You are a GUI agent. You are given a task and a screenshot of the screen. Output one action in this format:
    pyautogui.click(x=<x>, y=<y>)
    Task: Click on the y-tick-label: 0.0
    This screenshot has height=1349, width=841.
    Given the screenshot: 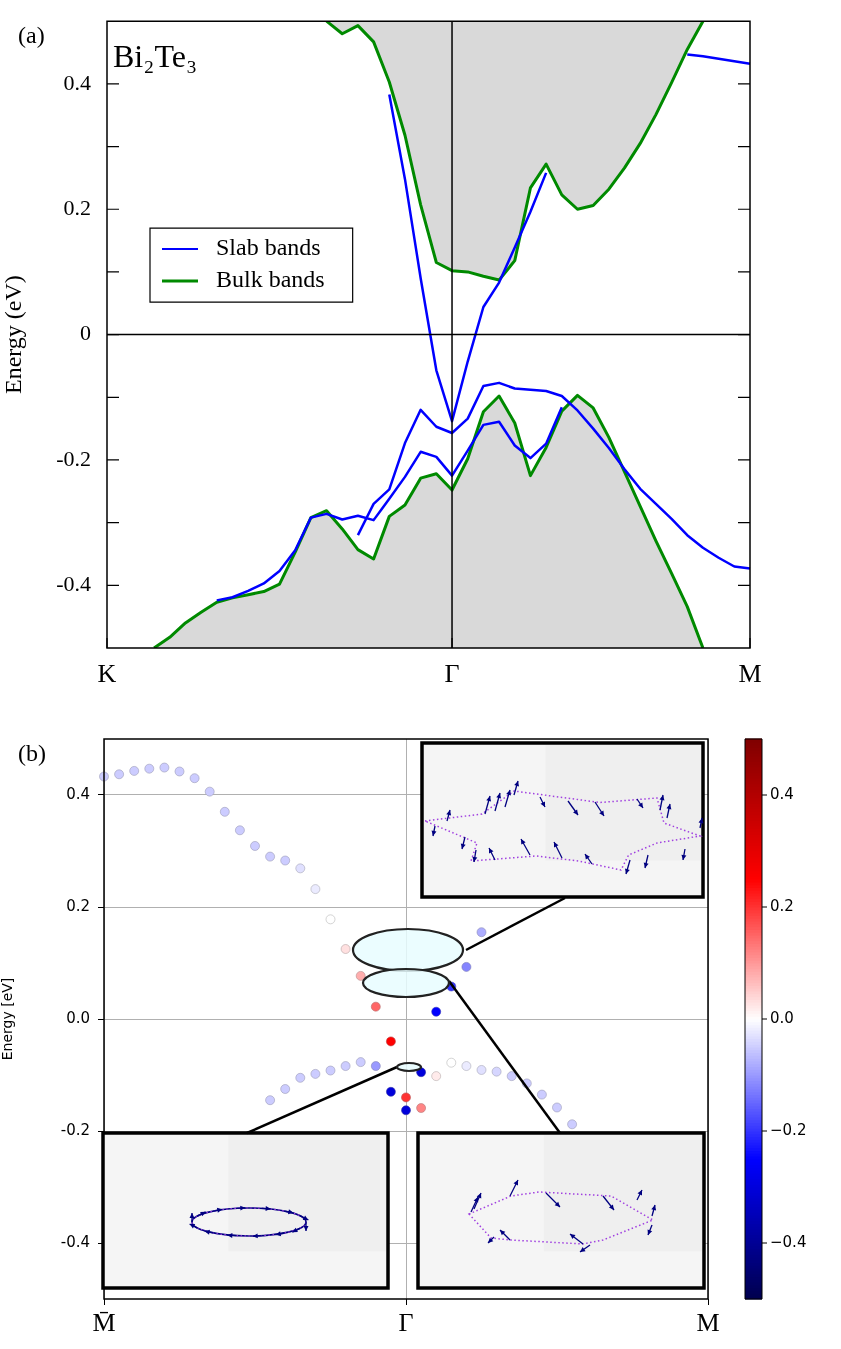 What is the action you would take?
    pyautogui.click(x=78, y=1017)
    